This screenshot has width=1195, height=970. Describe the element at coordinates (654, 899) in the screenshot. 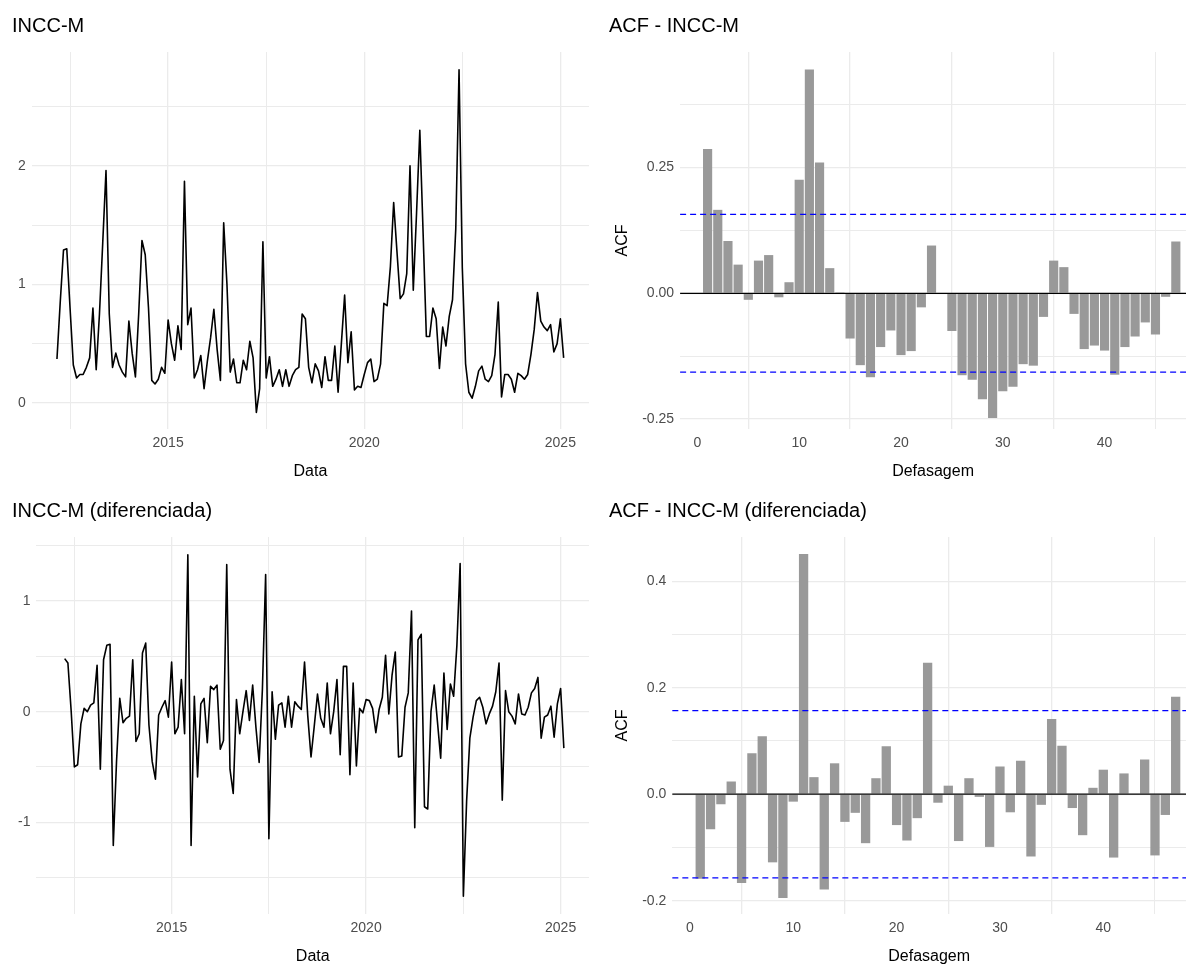

I see `y-tick-label: -0.2` at that location.